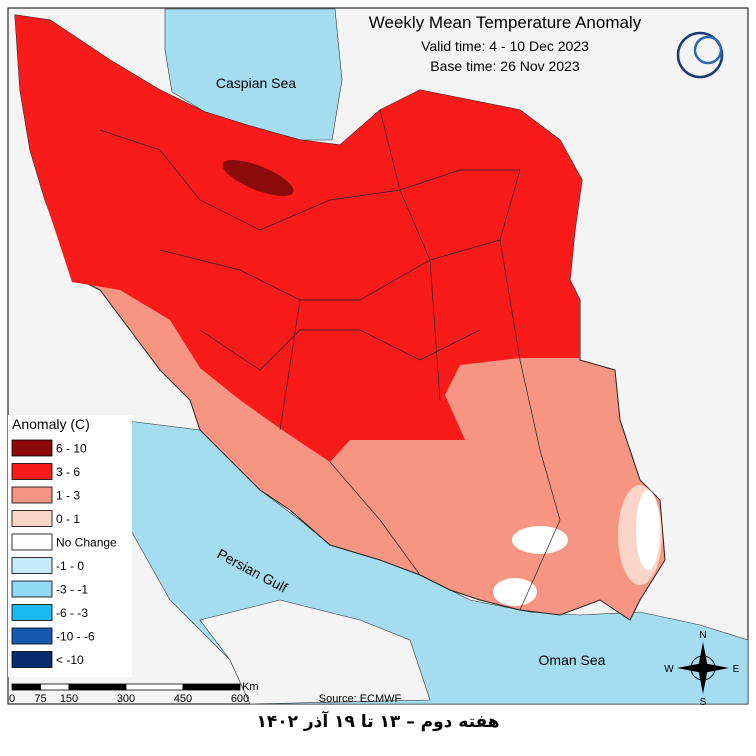 This screenshot has height=756, width=756. What do you see at coordinates (505, 46) in the screenshot?
I see `valid-time: Valid time: 4 - 10 Dec 2023` at bounding box center [505, 46].